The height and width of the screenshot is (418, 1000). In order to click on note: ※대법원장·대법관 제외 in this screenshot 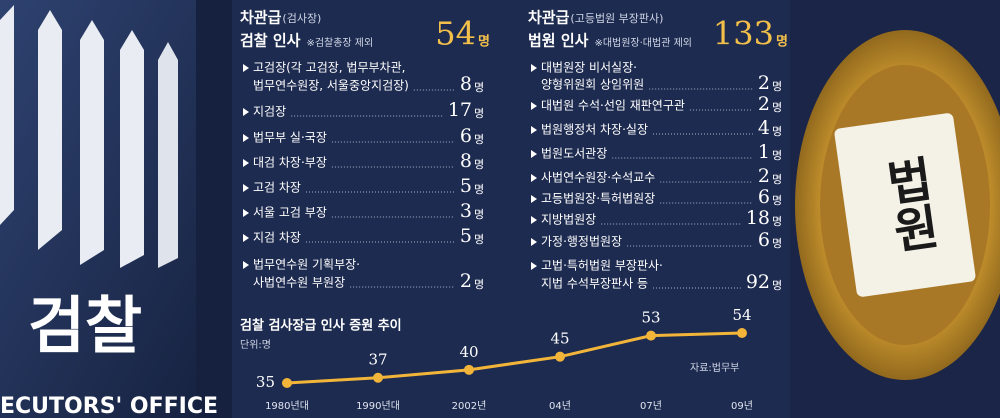, I will do `click(643, 43)`.